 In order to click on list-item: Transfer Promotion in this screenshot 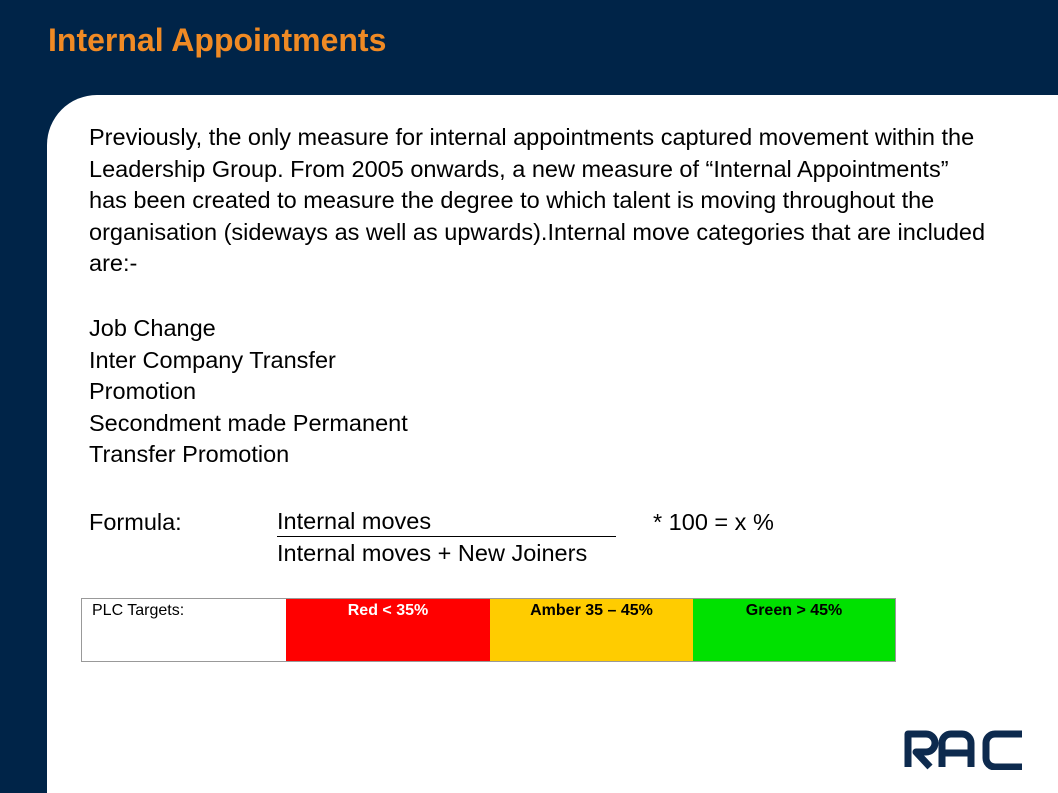, I will do `click(189, 454)`.